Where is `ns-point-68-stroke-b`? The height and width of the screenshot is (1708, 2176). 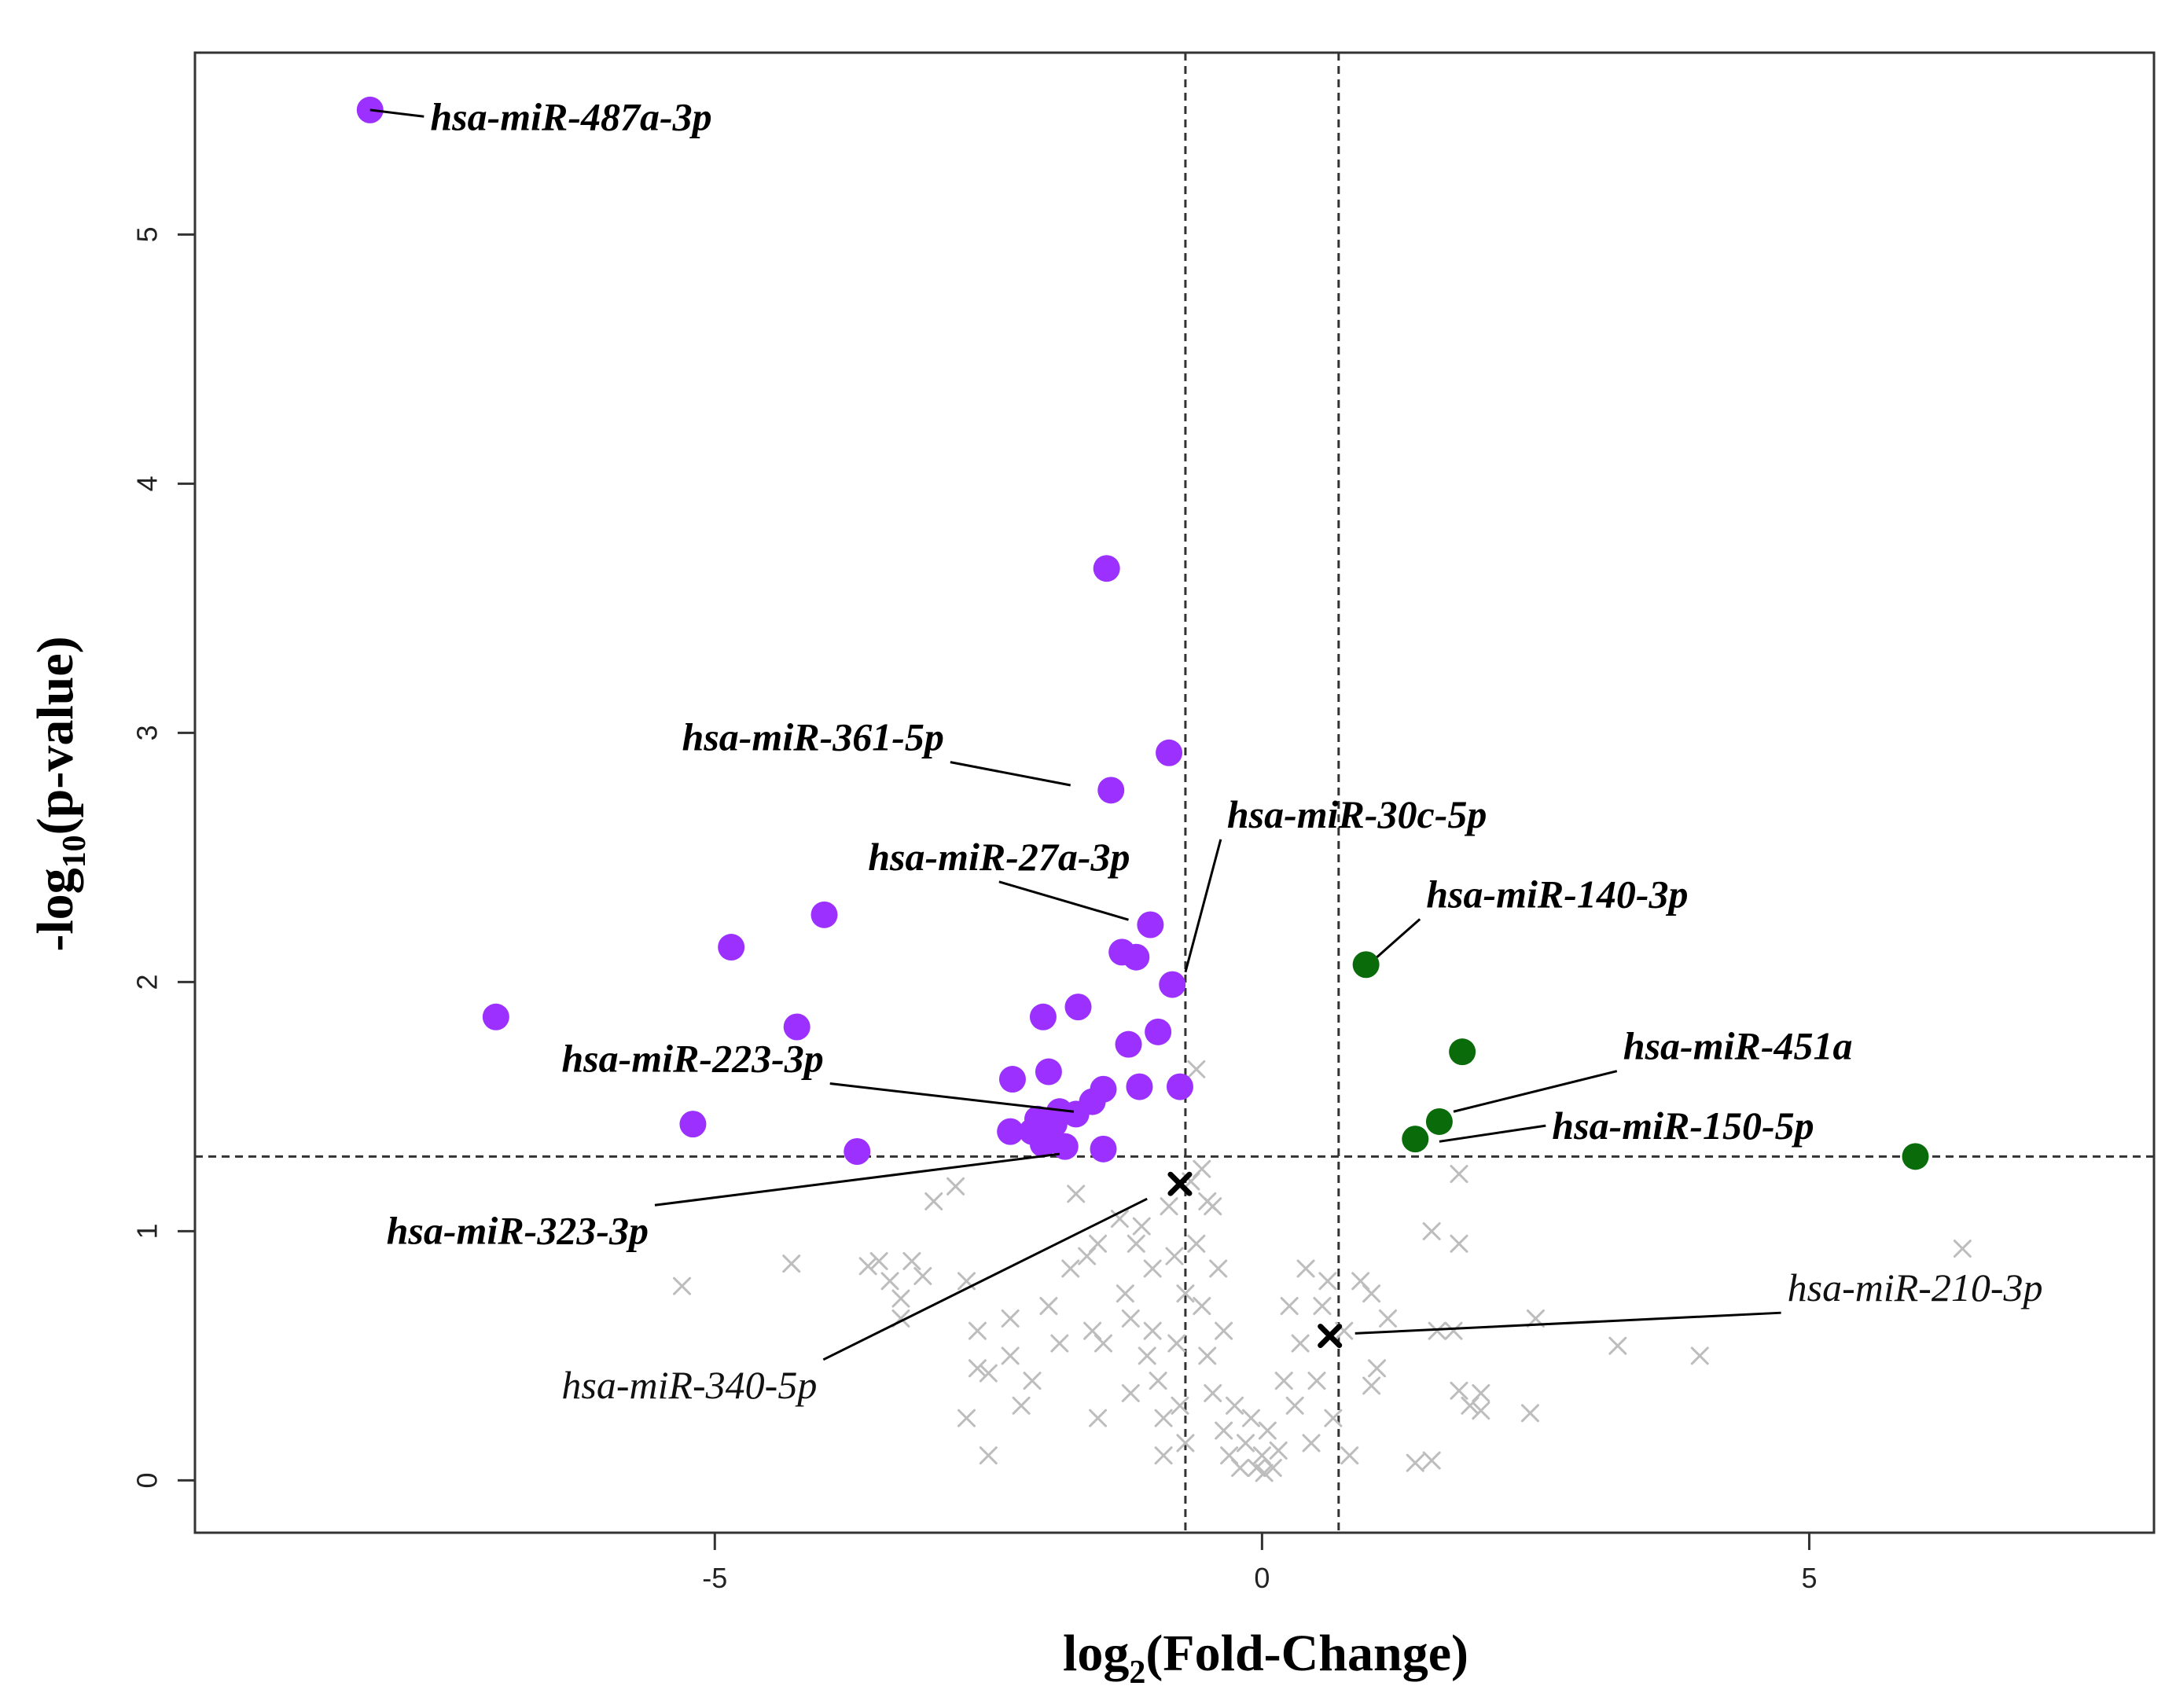
ns-point-68-stroke-b is located at coordinates (1283, 1381).